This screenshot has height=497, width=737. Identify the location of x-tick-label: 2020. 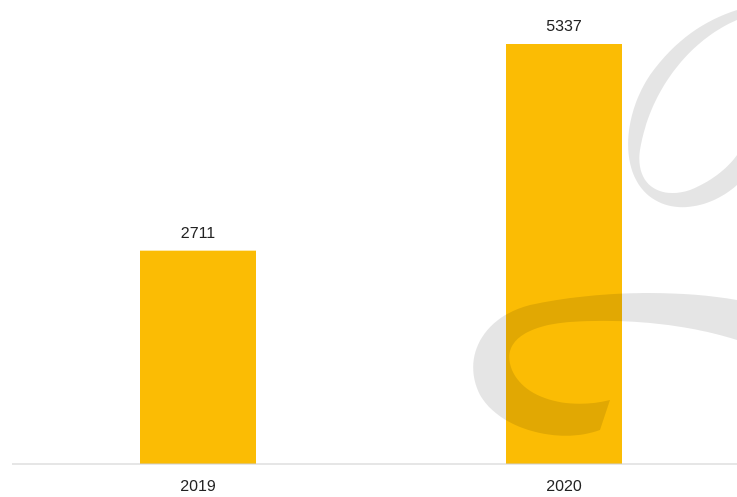
(564, 486).